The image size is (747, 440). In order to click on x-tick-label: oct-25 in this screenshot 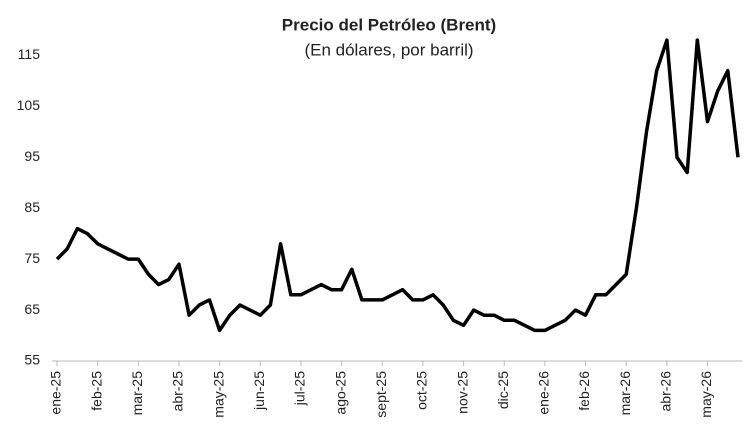, I will do `click(422, 390)`.